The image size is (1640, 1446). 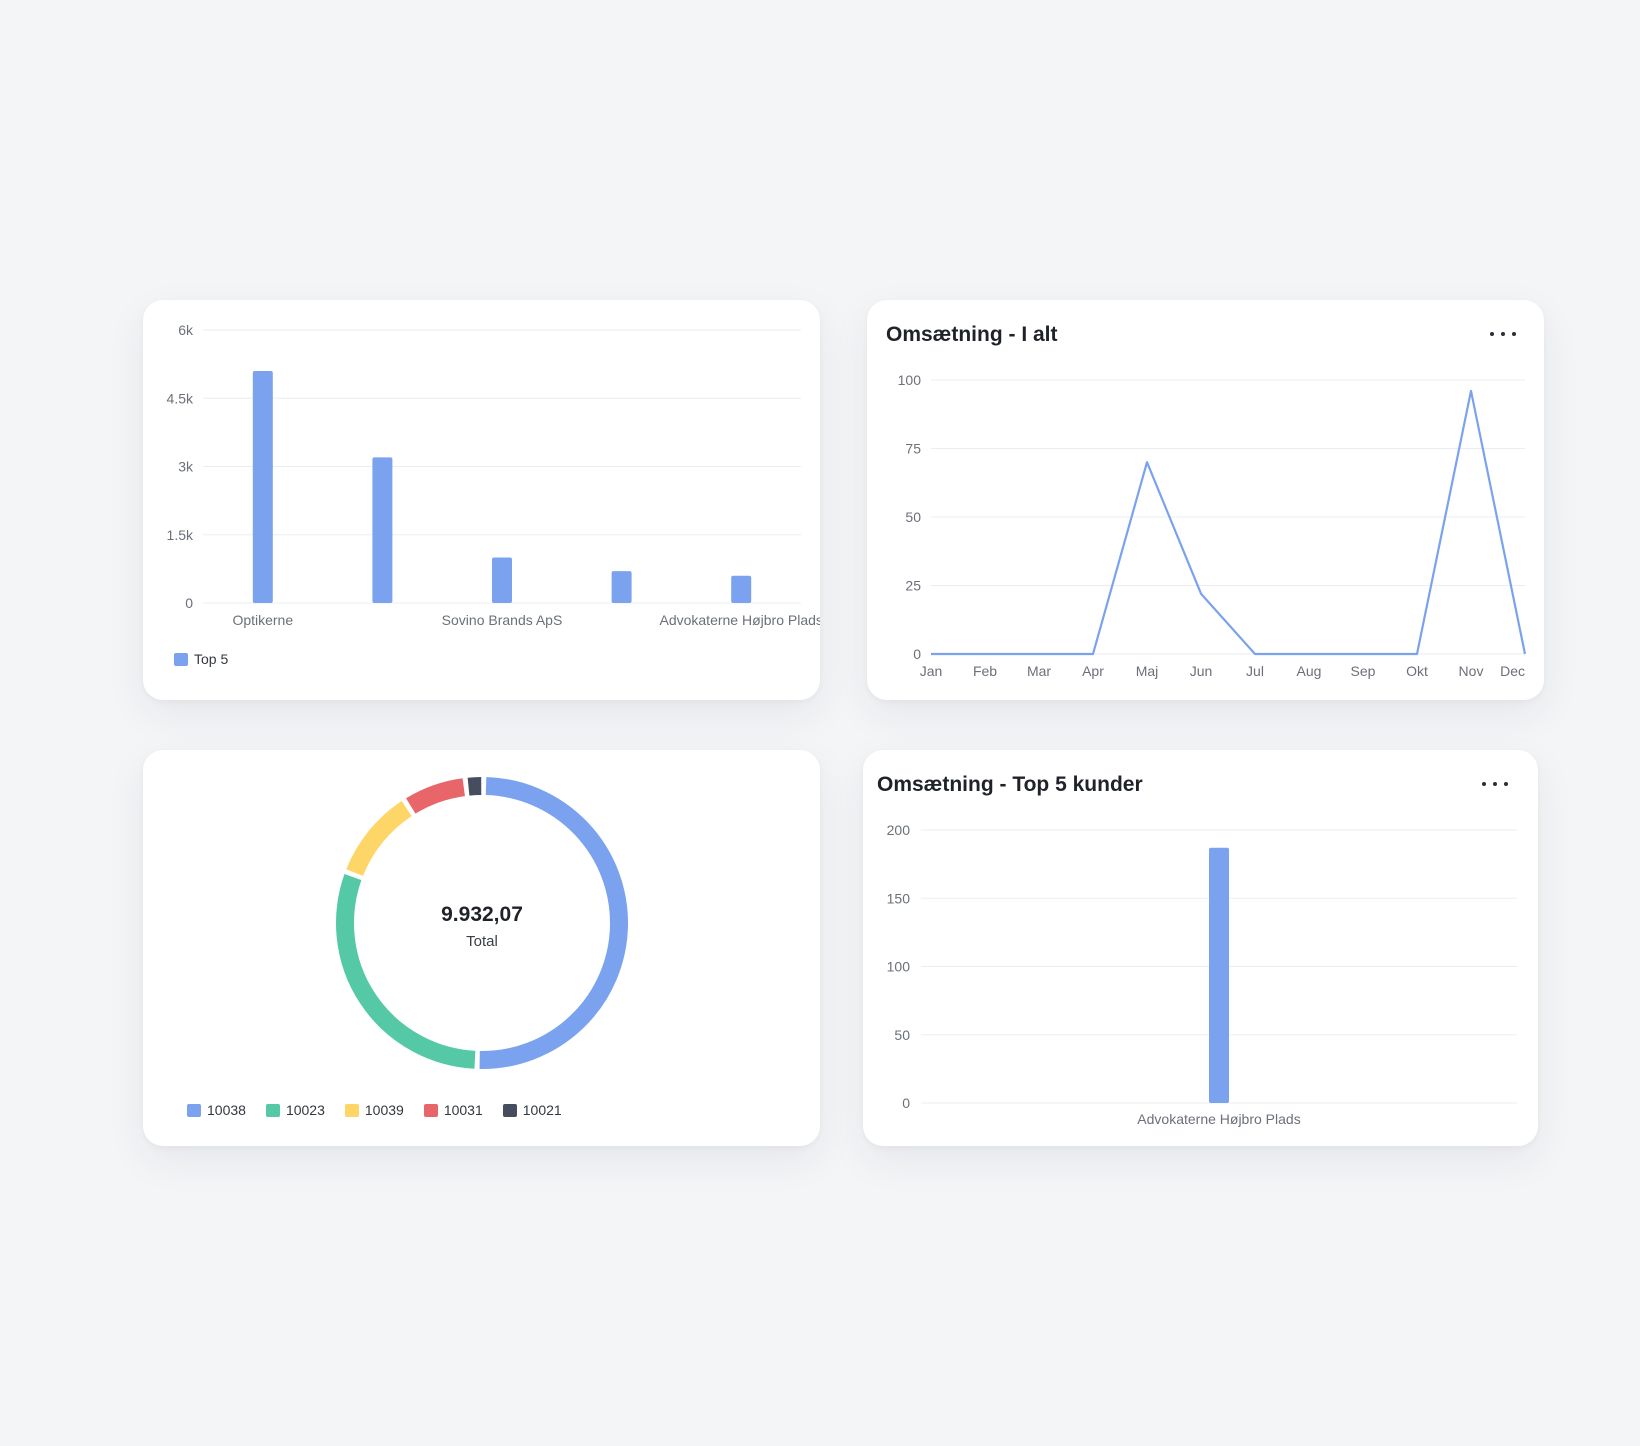 What do you see at coordinates (482, 914) in the screenshot?
I see `donut-total-value: 9.932,07` at bounding box center [482, 914].